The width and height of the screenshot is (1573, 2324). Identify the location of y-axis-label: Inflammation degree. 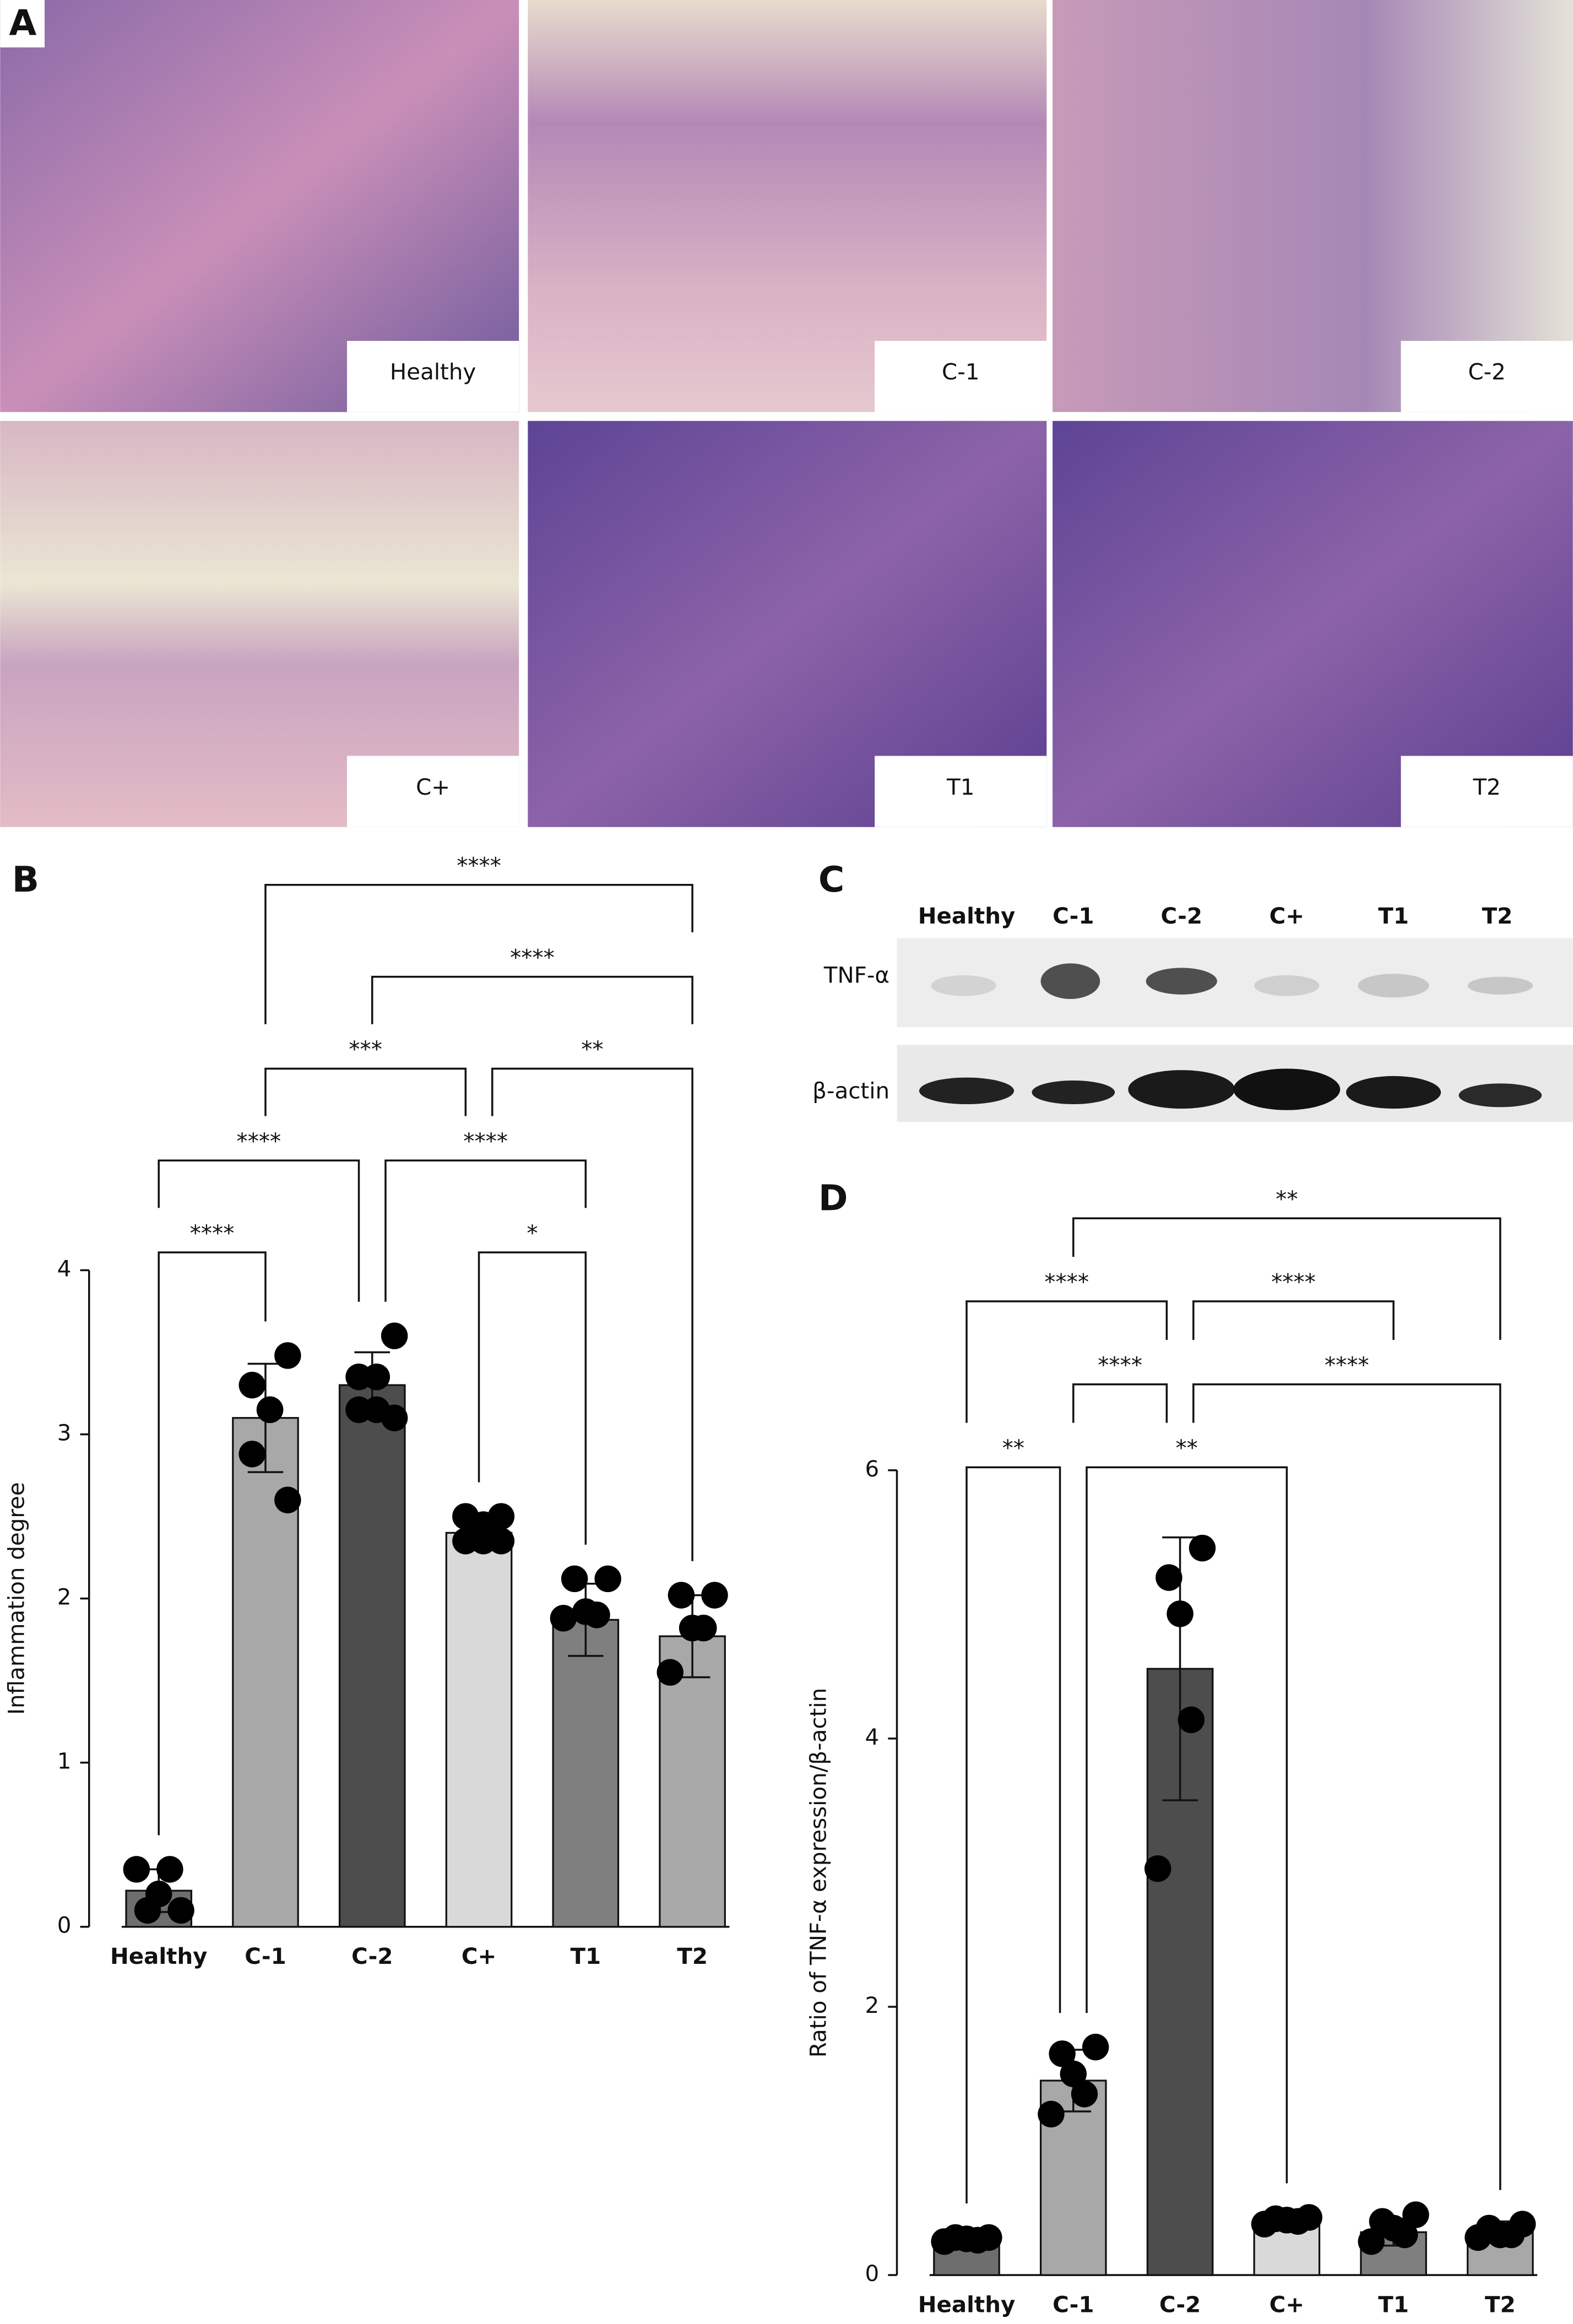
(17, 1599).